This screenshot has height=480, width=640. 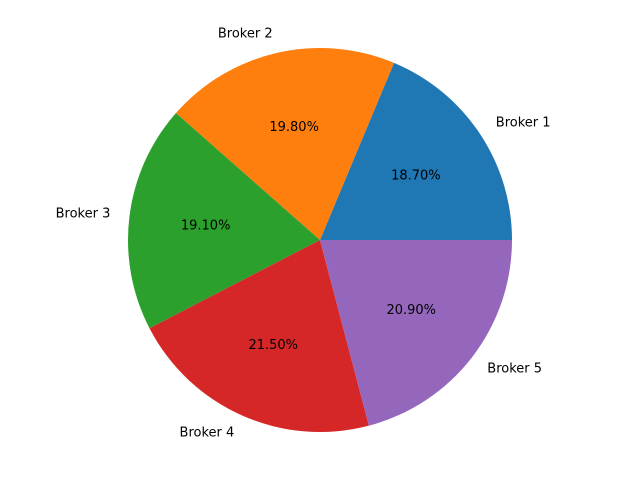 What do you see at coordinates (416, 176) in the screenshot?
I see `pie-pct-label-broker-1: 18.70%` at bounding box center [416, 176].